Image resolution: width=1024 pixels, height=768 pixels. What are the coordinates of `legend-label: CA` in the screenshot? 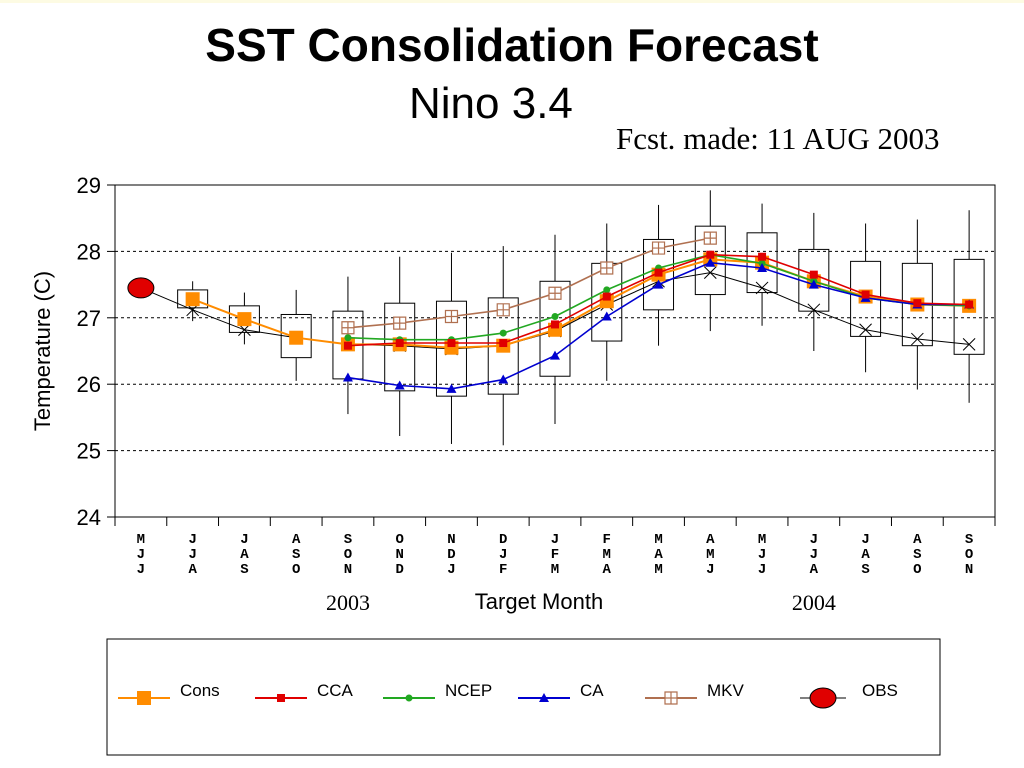 It's located at (592, 690).